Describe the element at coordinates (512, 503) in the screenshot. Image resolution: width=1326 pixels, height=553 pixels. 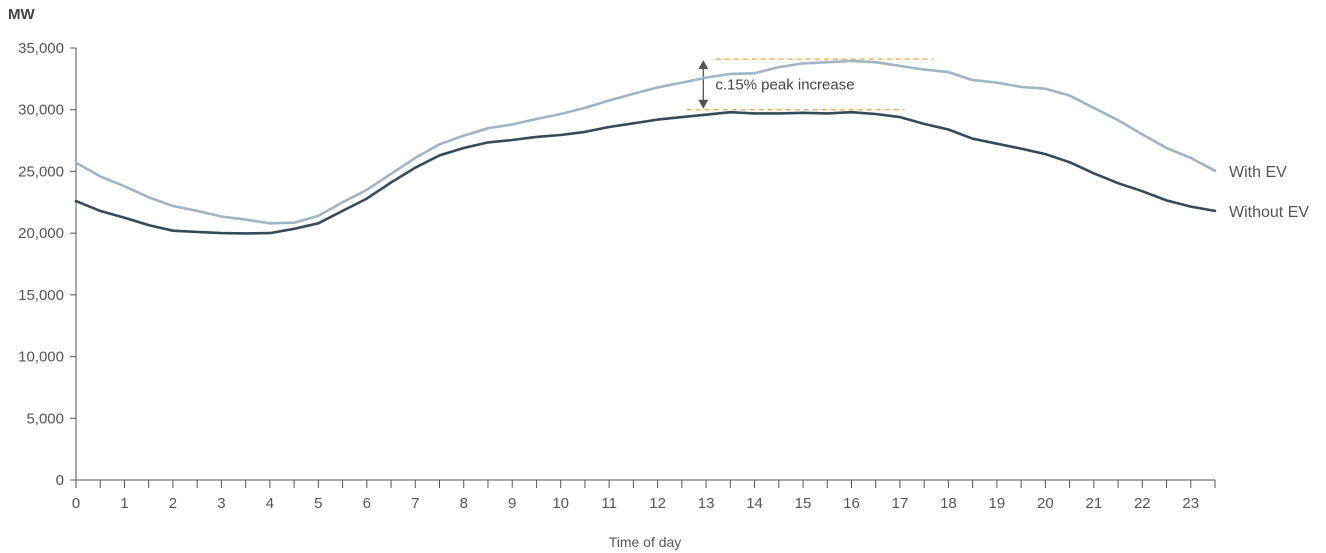
I see `x-tick-label: 9` at that location.